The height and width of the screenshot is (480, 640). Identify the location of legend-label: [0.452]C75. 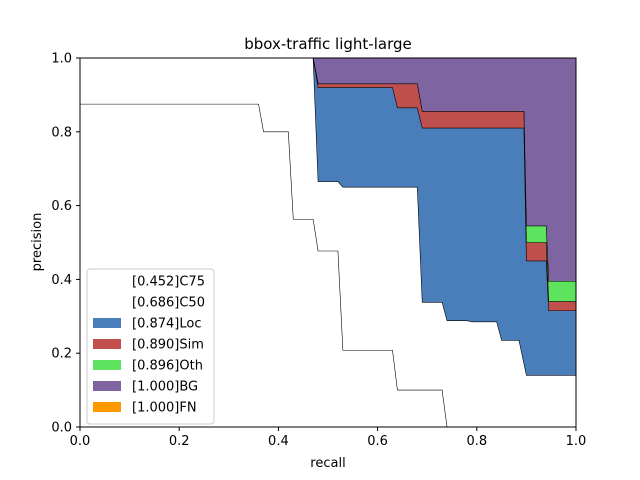
(168, 282).